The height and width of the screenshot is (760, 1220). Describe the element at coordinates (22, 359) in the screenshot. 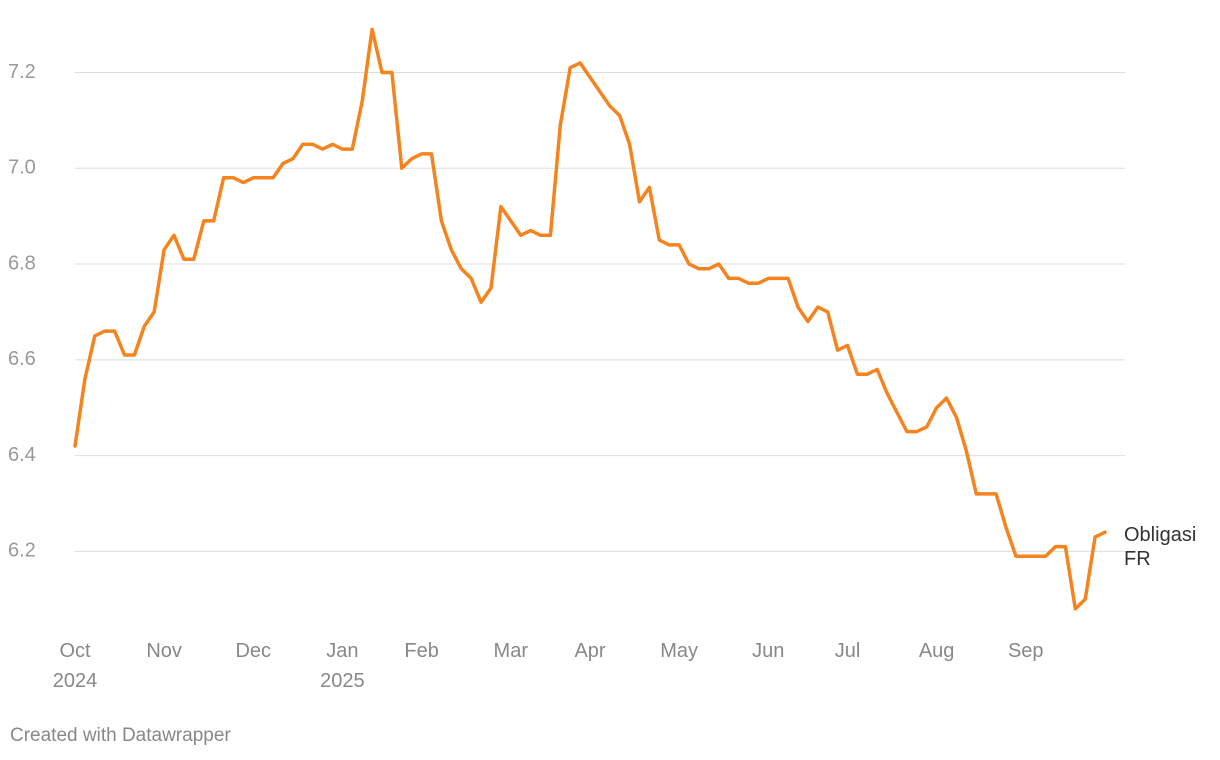

I see `y-tick-label: 6.6` at that location.